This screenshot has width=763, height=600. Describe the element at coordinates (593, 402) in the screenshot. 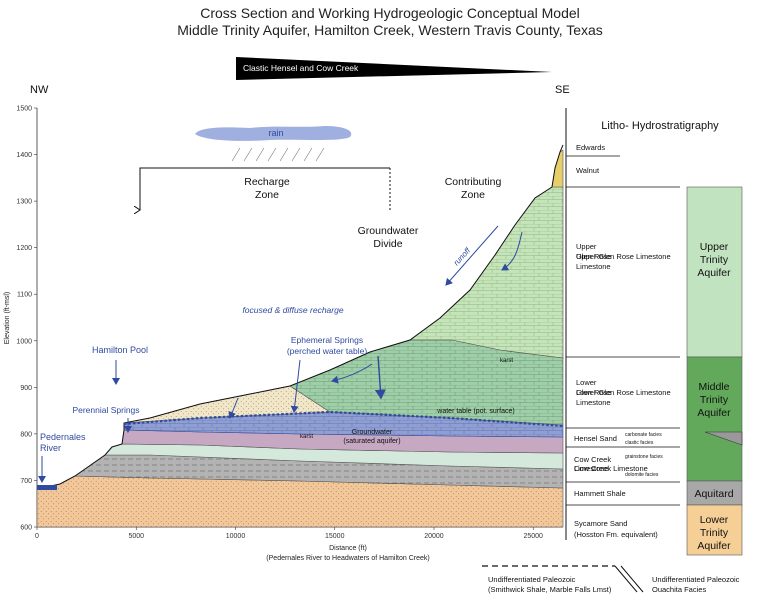

I see `unit-lower-glen-rose-3: Limestone` at that location.